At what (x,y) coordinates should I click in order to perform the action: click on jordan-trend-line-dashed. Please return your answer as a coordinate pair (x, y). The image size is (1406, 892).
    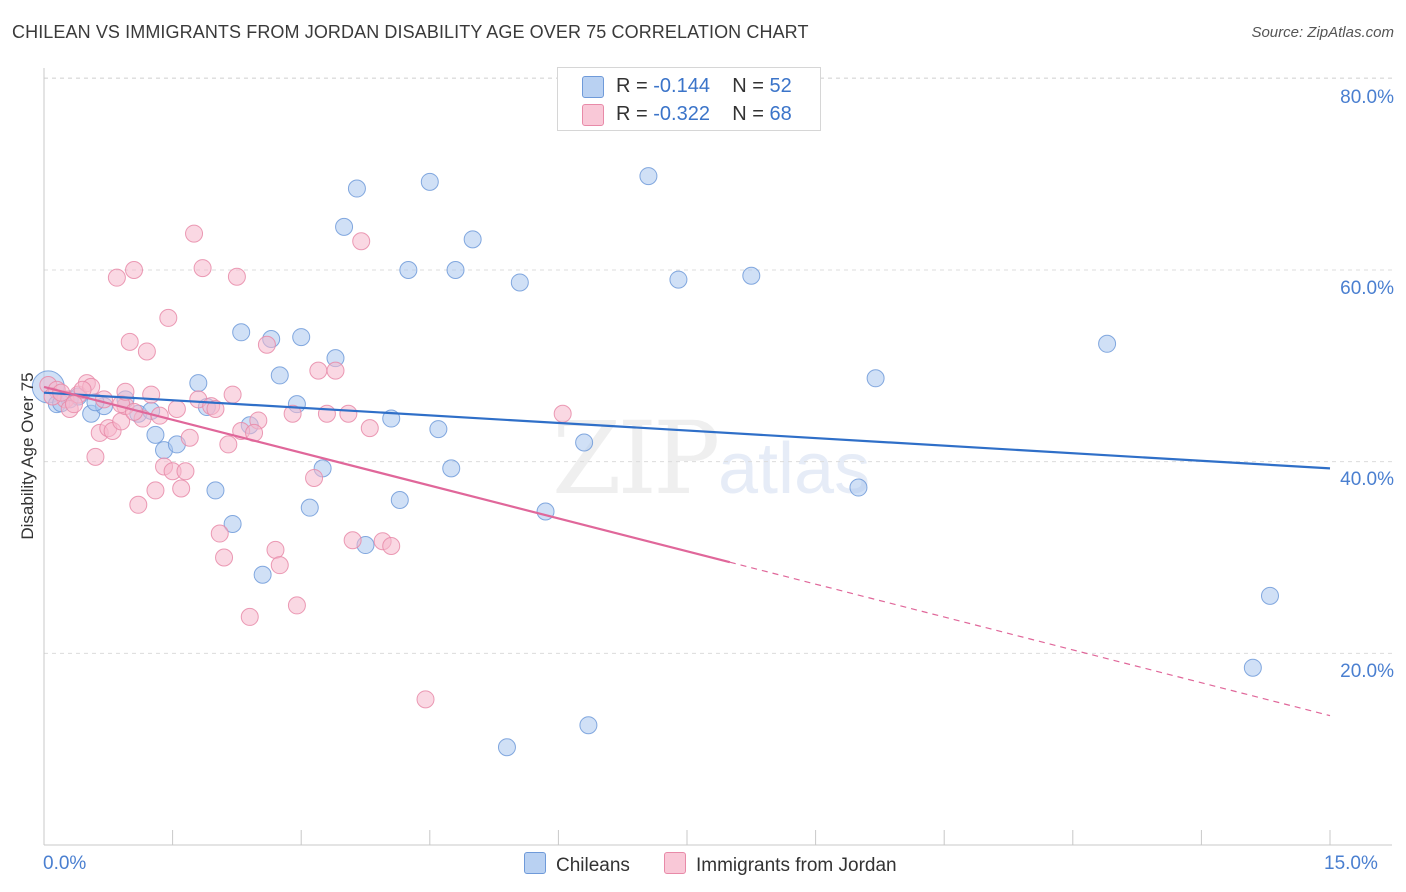
    Looking at the image, I should click on (1030, 639).